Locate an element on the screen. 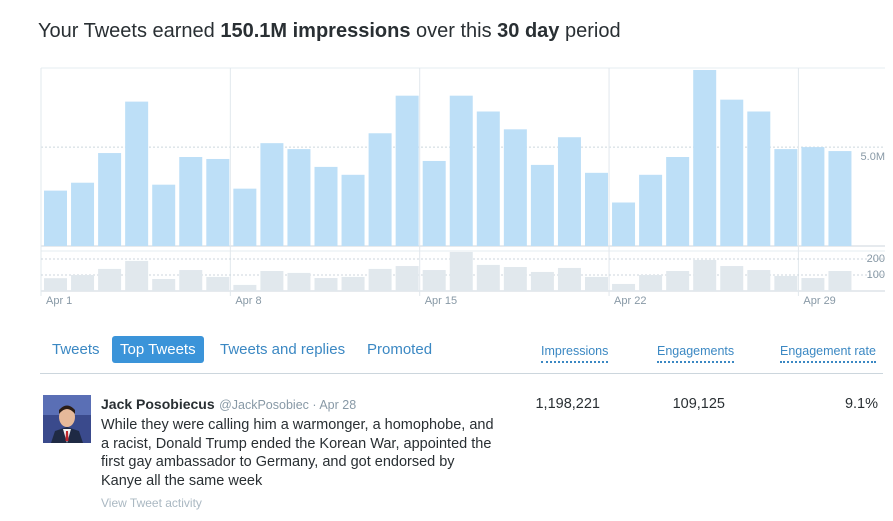 The width and height of the screenshot is (893, 521). divider is located at coordinates (461, 373).